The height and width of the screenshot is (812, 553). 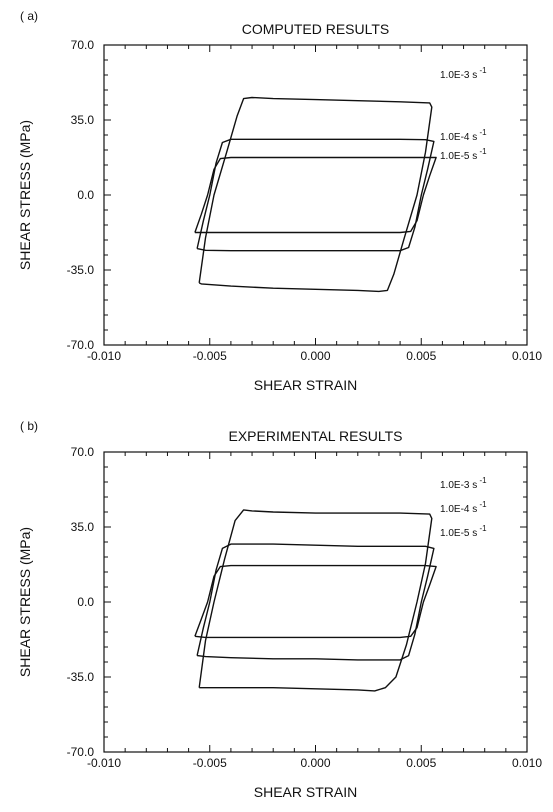 What do you see at coordinates (316, 29) in the screenshot?
I see `chart-title: COMPUTED RESULTS` at bounding box center [316, 29].